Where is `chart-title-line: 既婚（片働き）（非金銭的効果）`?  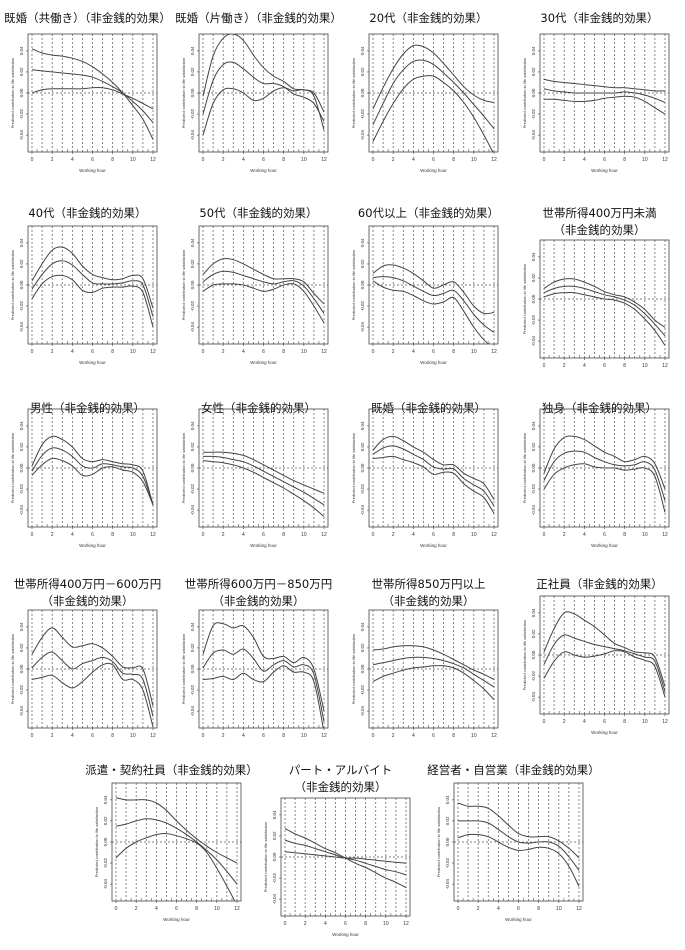 chart-title-line: 既婚（片働き）（非金銭的効果） is located at coordinates (258, 18).